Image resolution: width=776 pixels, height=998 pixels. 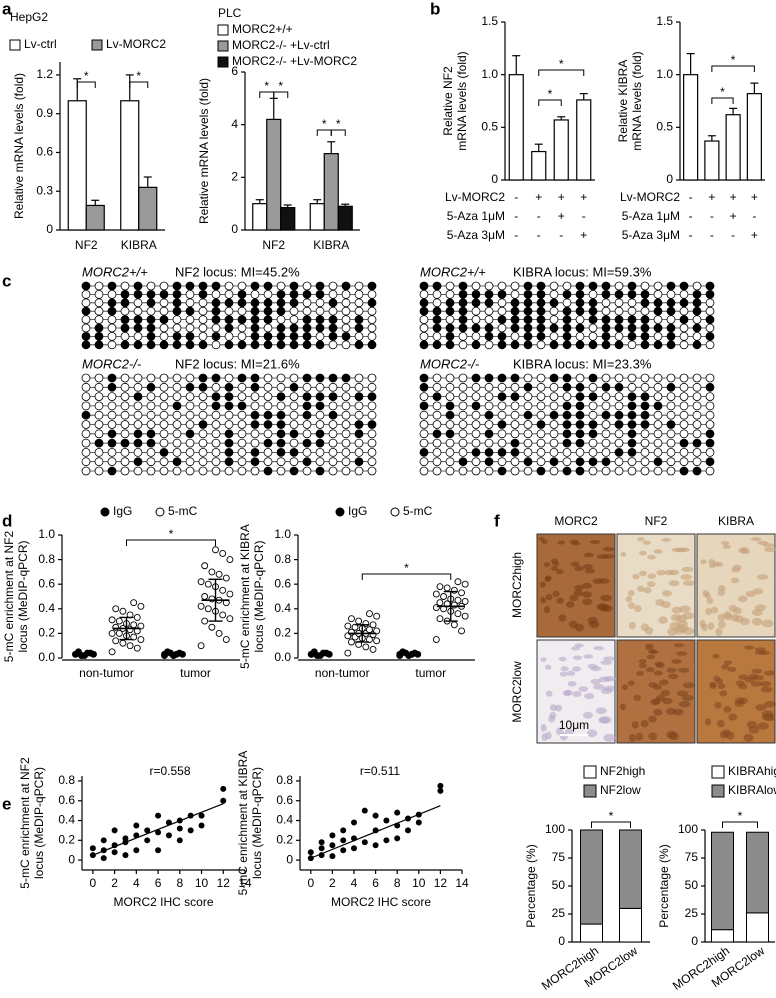 What do you see at coordinates (223, 46) in the screenshot?
I see `legend-swatch` at bounding box center [223, 46].